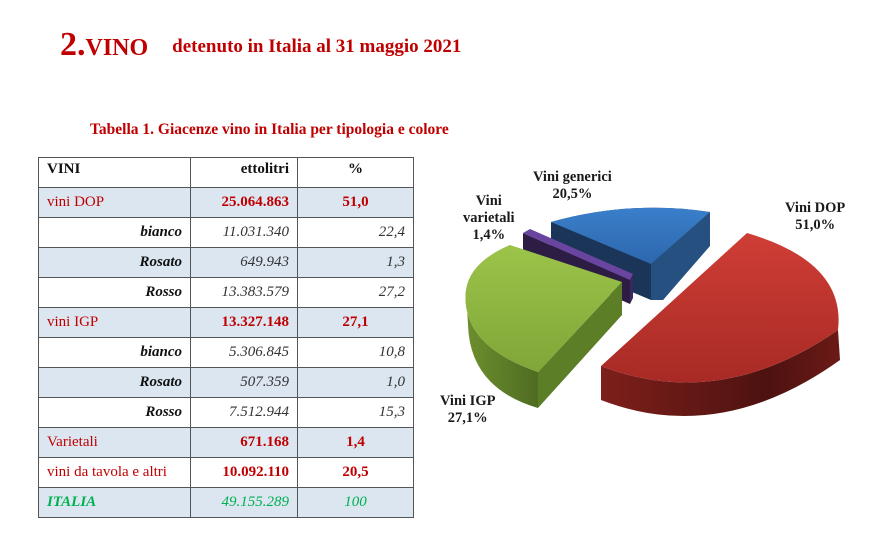 Image resolution: width=883 pixels, height=550 pixels. What do you see at coordinates (244, 292) in the screenshot?
I see `row-ettolitri: 13.383.579` at bounding box center [244, 292].